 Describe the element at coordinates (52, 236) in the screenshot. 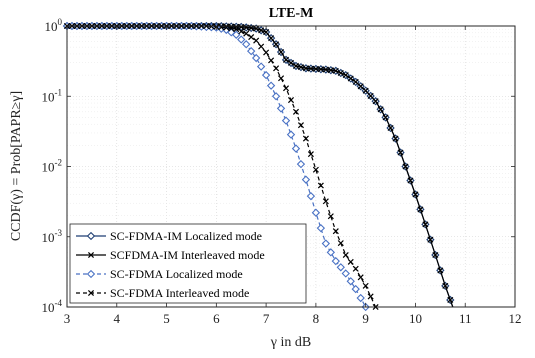

I see `y-tick-label: 10⁻³` at that location.